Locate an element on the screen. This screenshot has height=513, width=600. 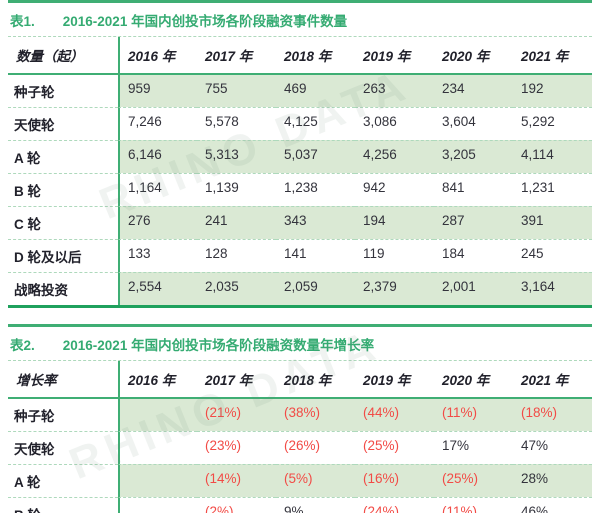
data-cell: 2,035 is located at coordinates (236, 288).